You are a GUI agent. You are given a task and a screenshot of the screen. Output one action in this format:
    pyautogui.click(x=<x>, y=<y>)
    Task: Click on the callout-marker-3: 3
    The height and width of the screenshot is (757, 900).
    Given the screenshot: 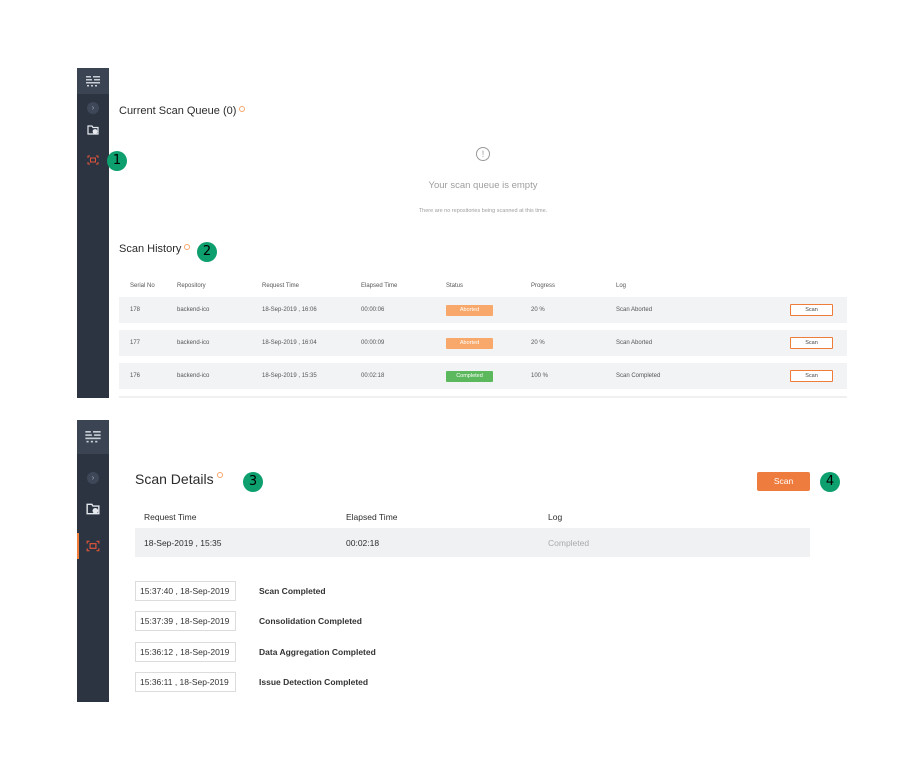 What is the action you would take?
    pyautogui.click(x=253, y=482)
    